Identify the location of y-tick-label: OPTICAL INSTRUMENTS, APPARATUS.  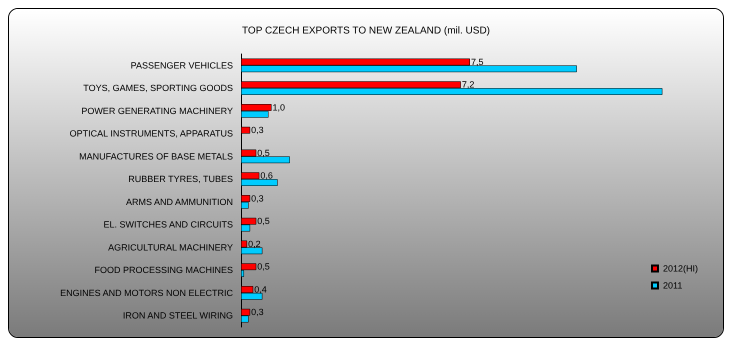
(151, 133).